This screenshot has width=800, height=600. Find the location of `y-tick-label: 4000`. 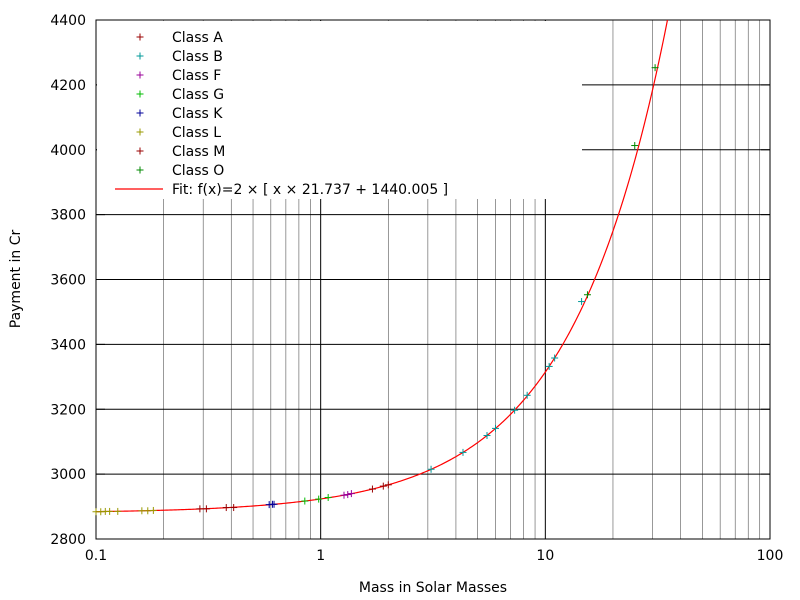

y-tick-label: 4000 is located at coordinates (68, 151).